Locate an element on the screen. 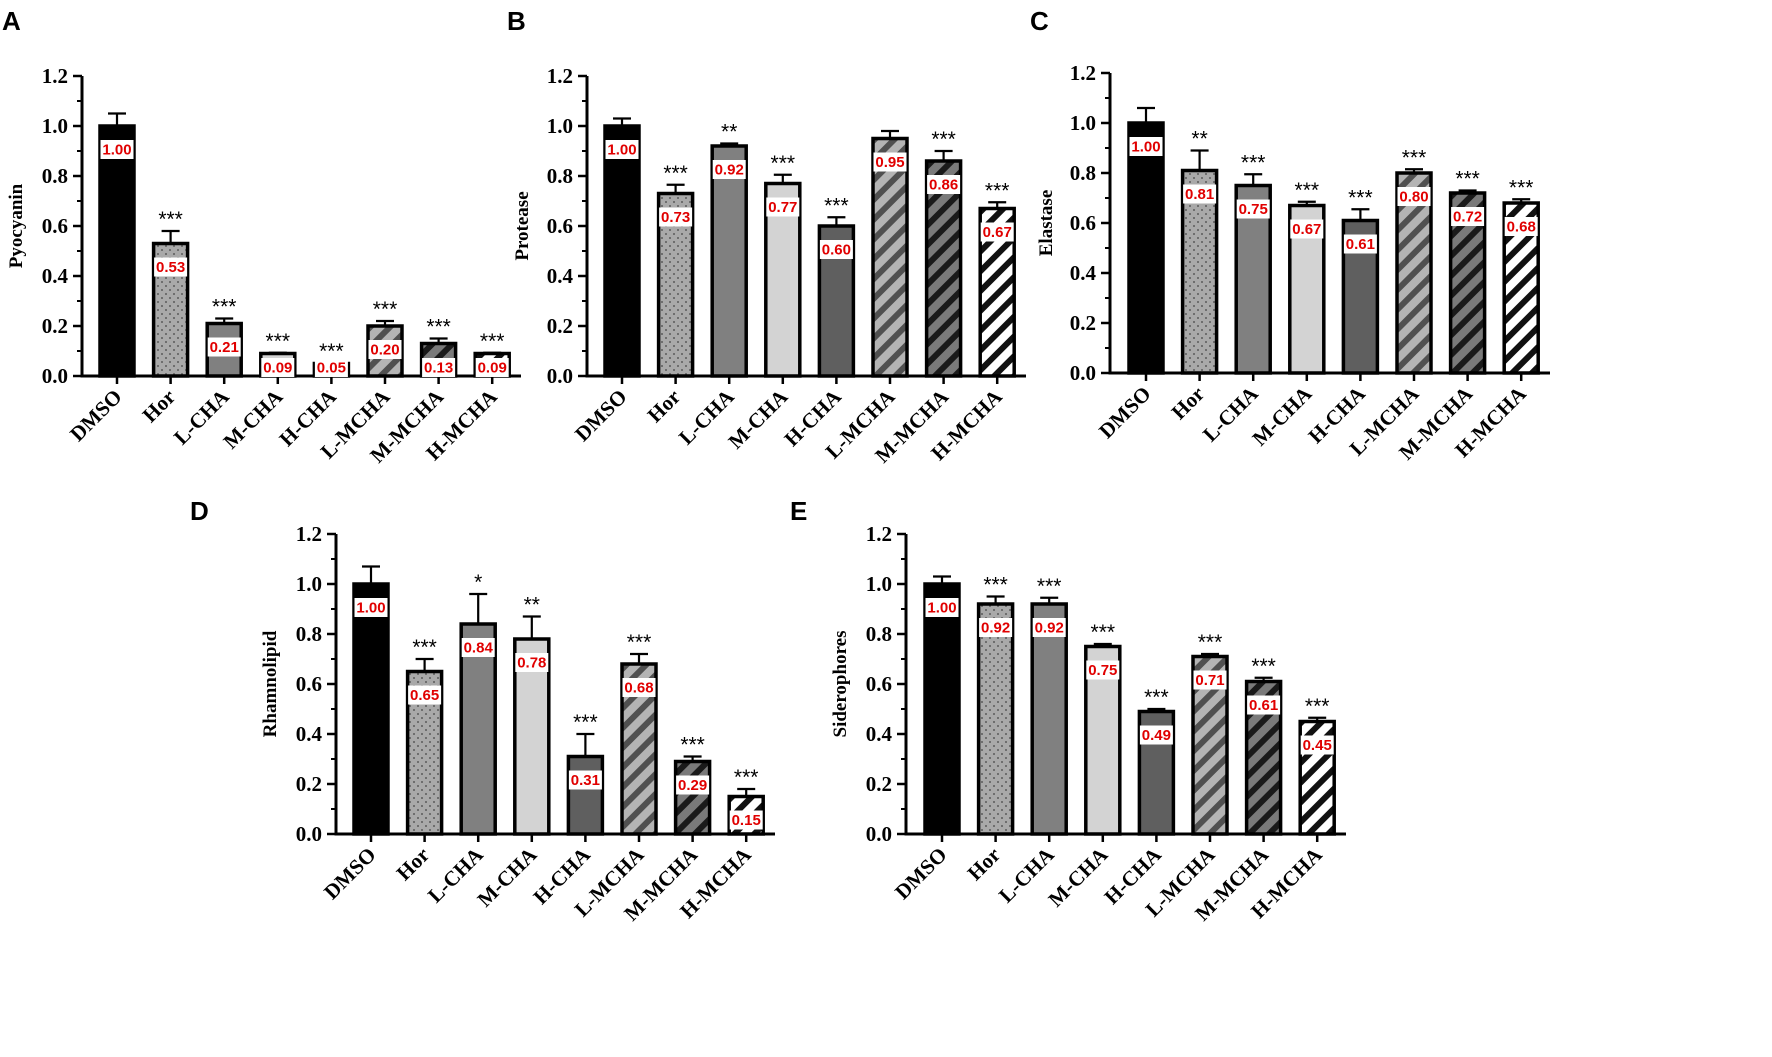  value-label: 0.77 is located at coordinates (782, 207).